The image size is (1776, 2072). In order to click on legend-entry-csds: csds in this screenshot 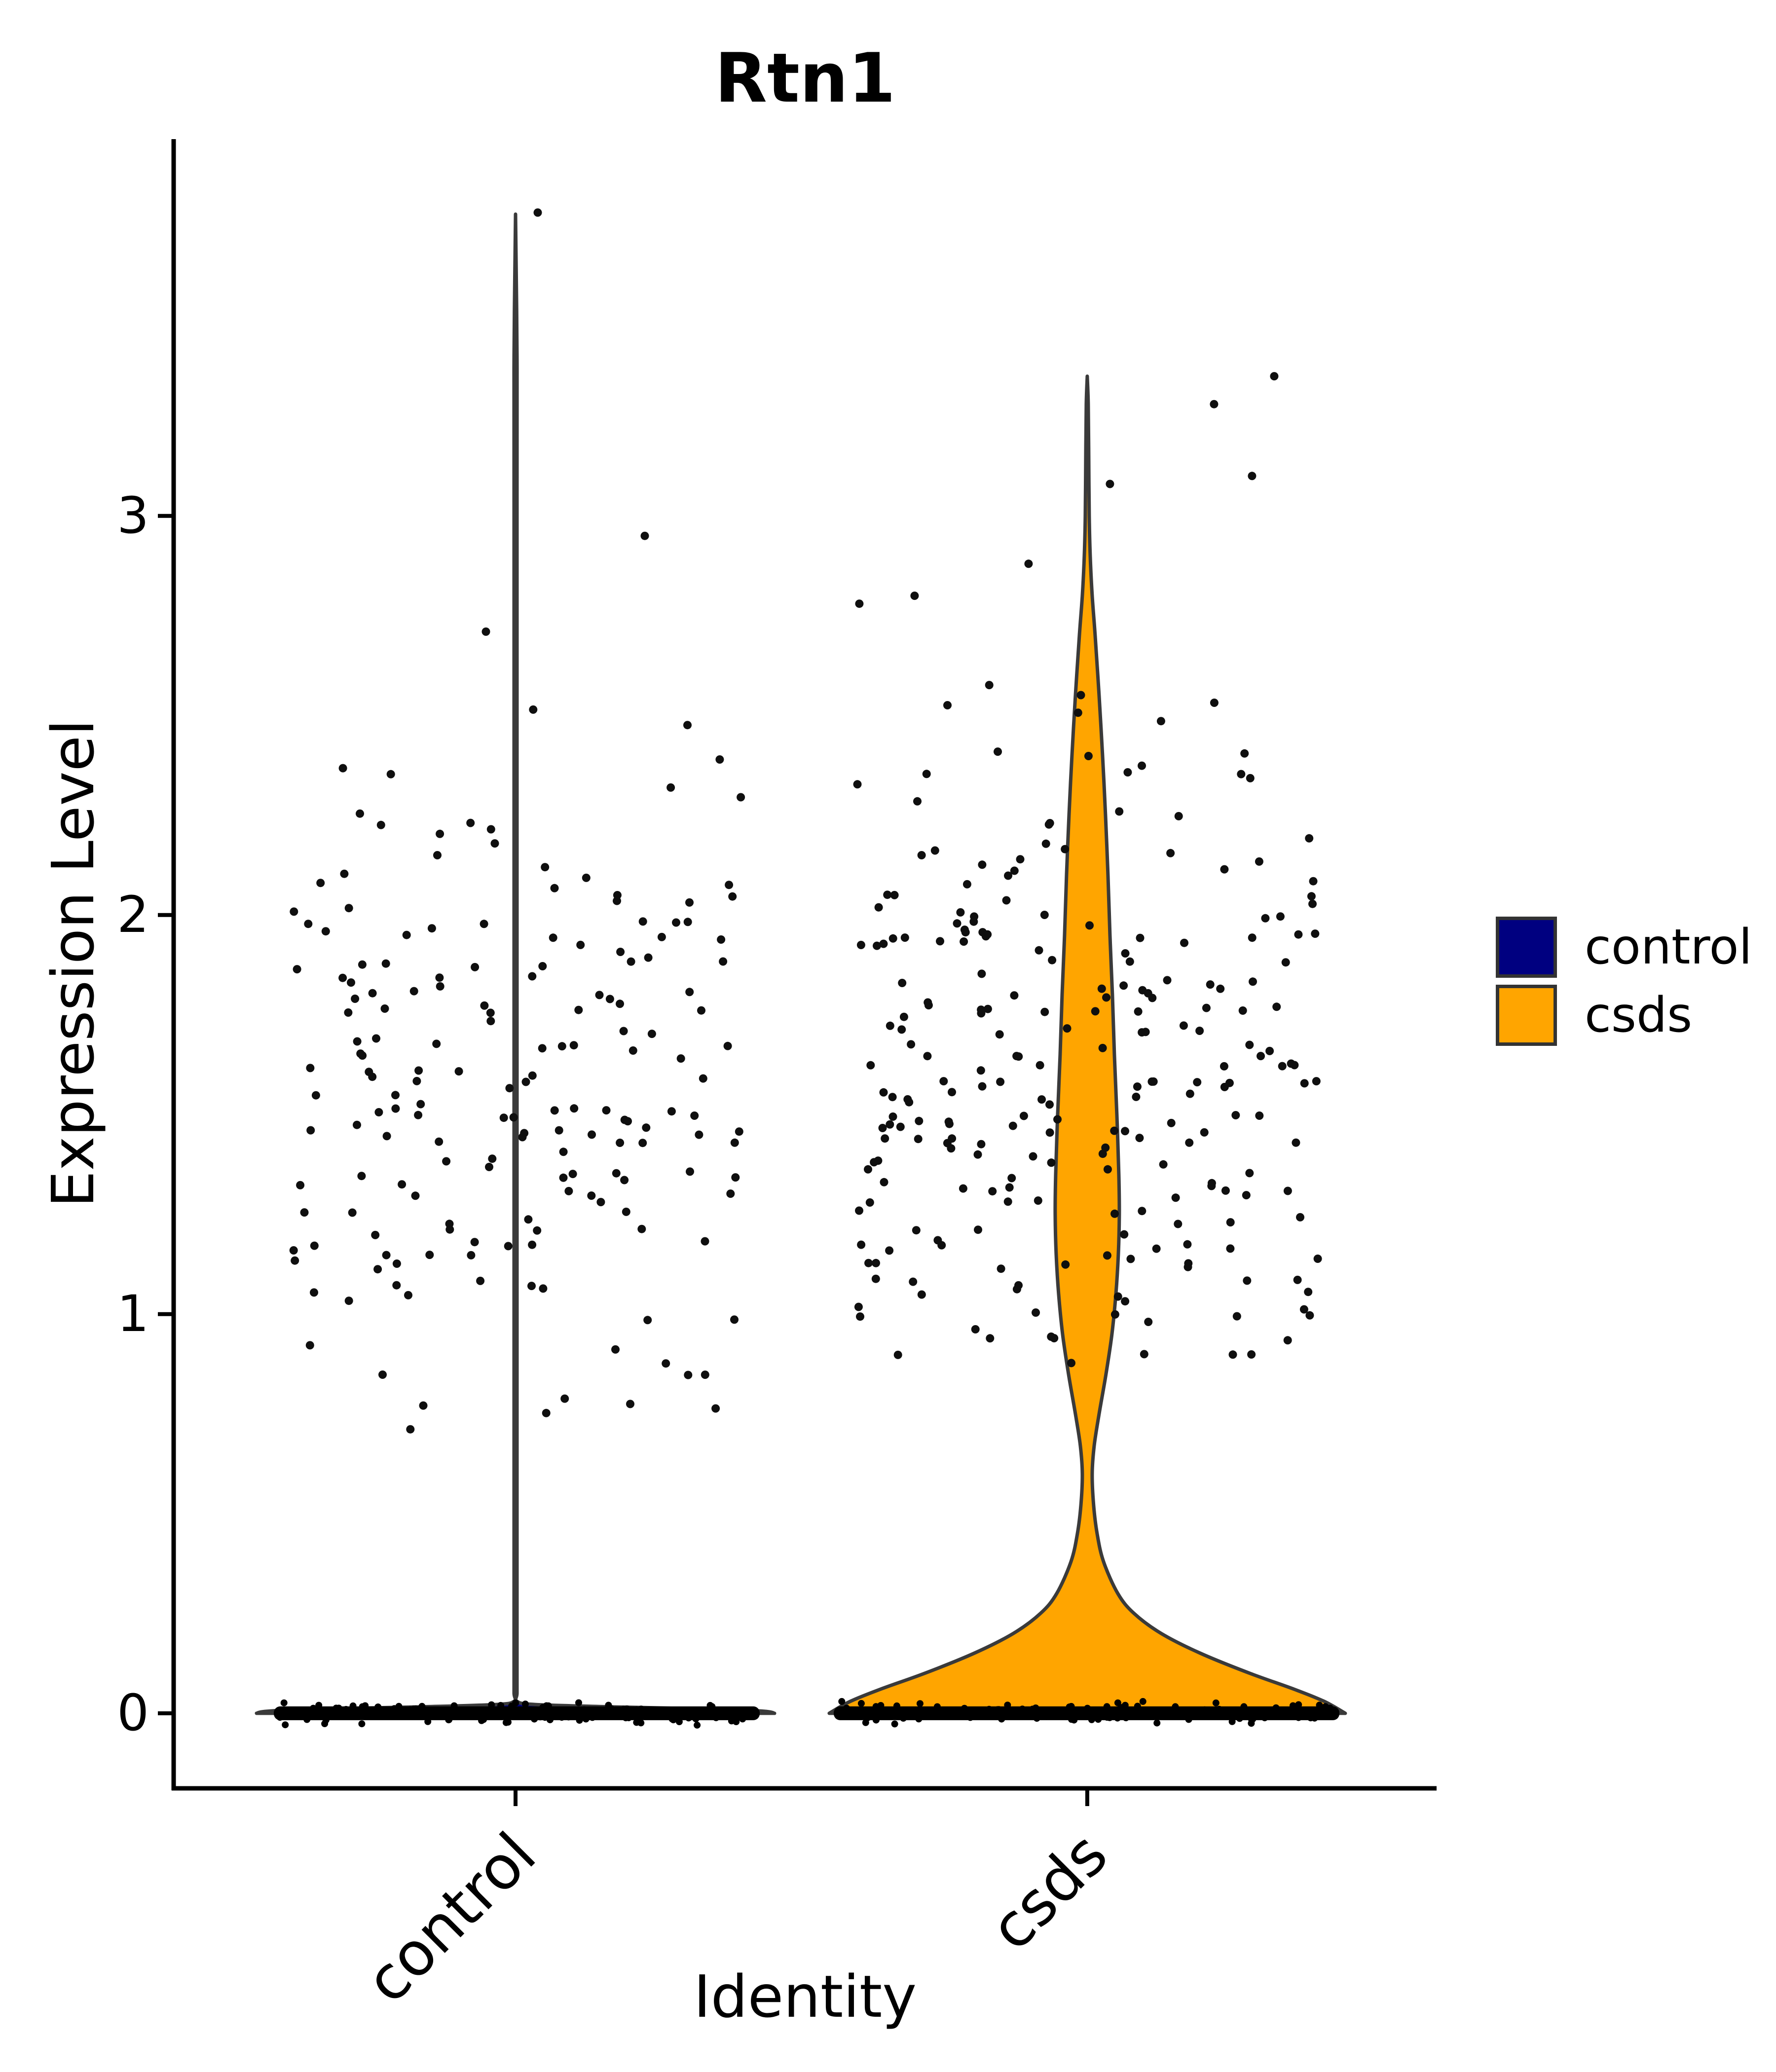, I will do `click(1624, 1016)`.